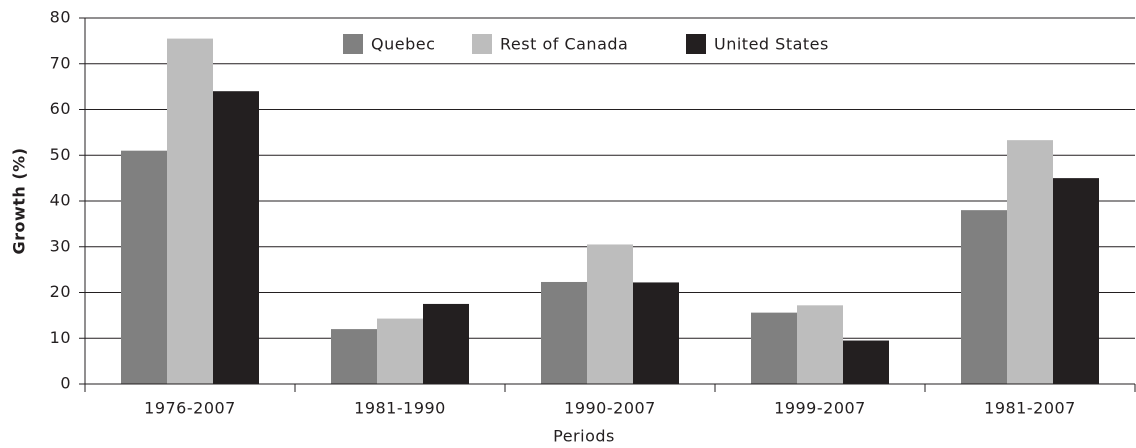  Describe the element at coordinates (1030, 408) in the screenshot. I see `x-tick-label: 1981-2007` at that location.